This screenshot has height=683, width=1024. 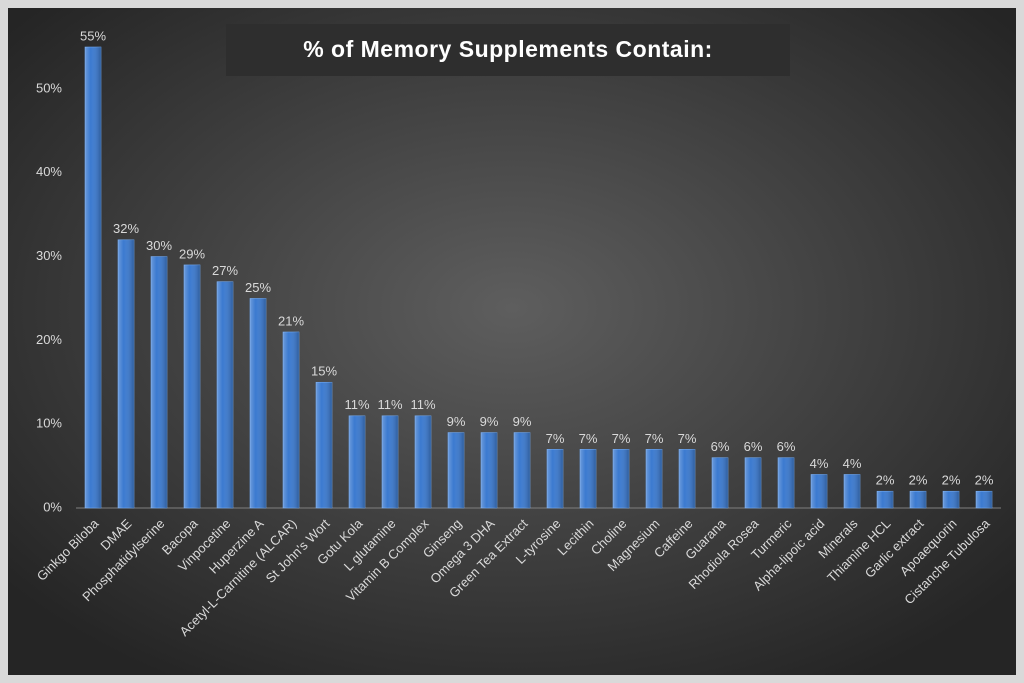 I want to click on data-label: 29%, so click(x=192, y=253).